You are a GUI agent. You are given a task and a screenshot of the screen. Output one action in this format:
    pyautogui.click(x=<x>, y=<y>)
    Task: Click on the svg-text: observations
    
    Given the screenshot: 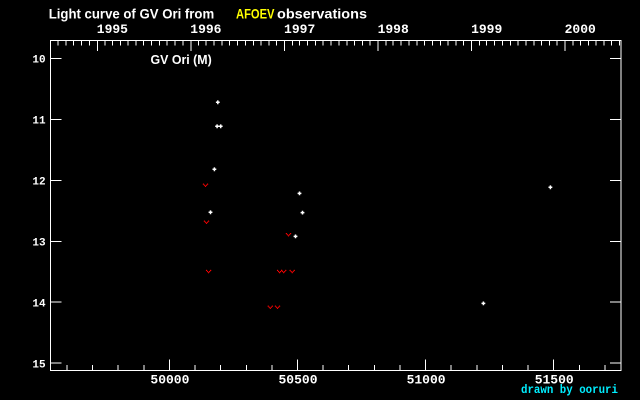 What is the action you would take?
    pyautogui.click(x=322, y=14)
    